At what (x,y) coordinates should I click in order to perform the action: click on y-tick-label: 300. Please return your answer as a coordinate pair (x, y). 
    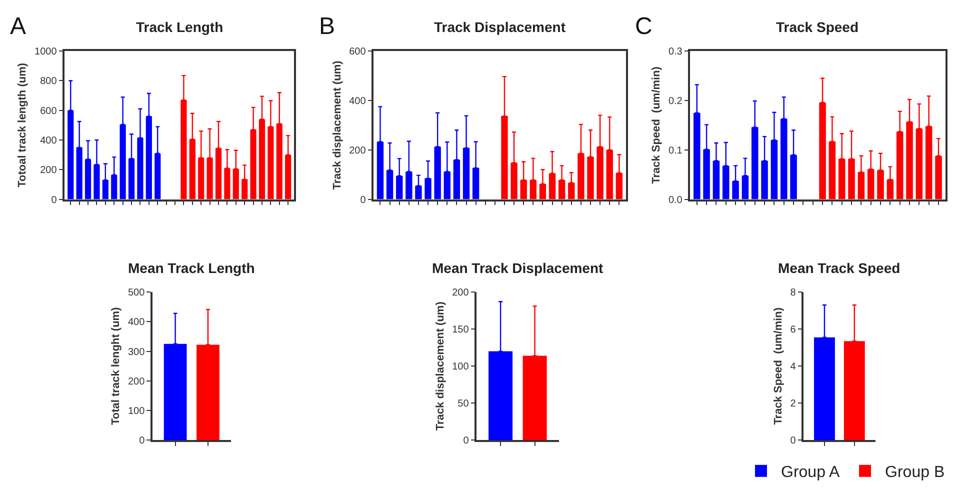
    Looking at the image, I should click on (137, 352).